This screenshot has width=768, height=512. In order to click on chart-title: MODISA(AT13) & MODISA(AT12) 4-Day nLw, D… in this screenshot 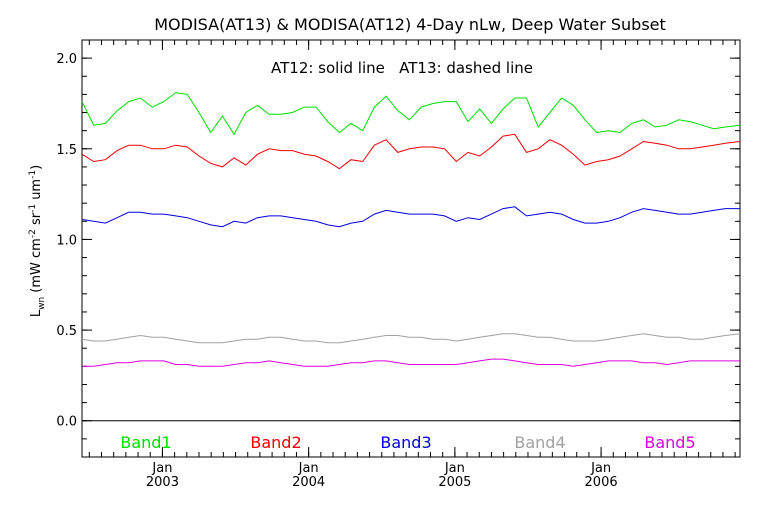, I will do `click(410, 24)`.